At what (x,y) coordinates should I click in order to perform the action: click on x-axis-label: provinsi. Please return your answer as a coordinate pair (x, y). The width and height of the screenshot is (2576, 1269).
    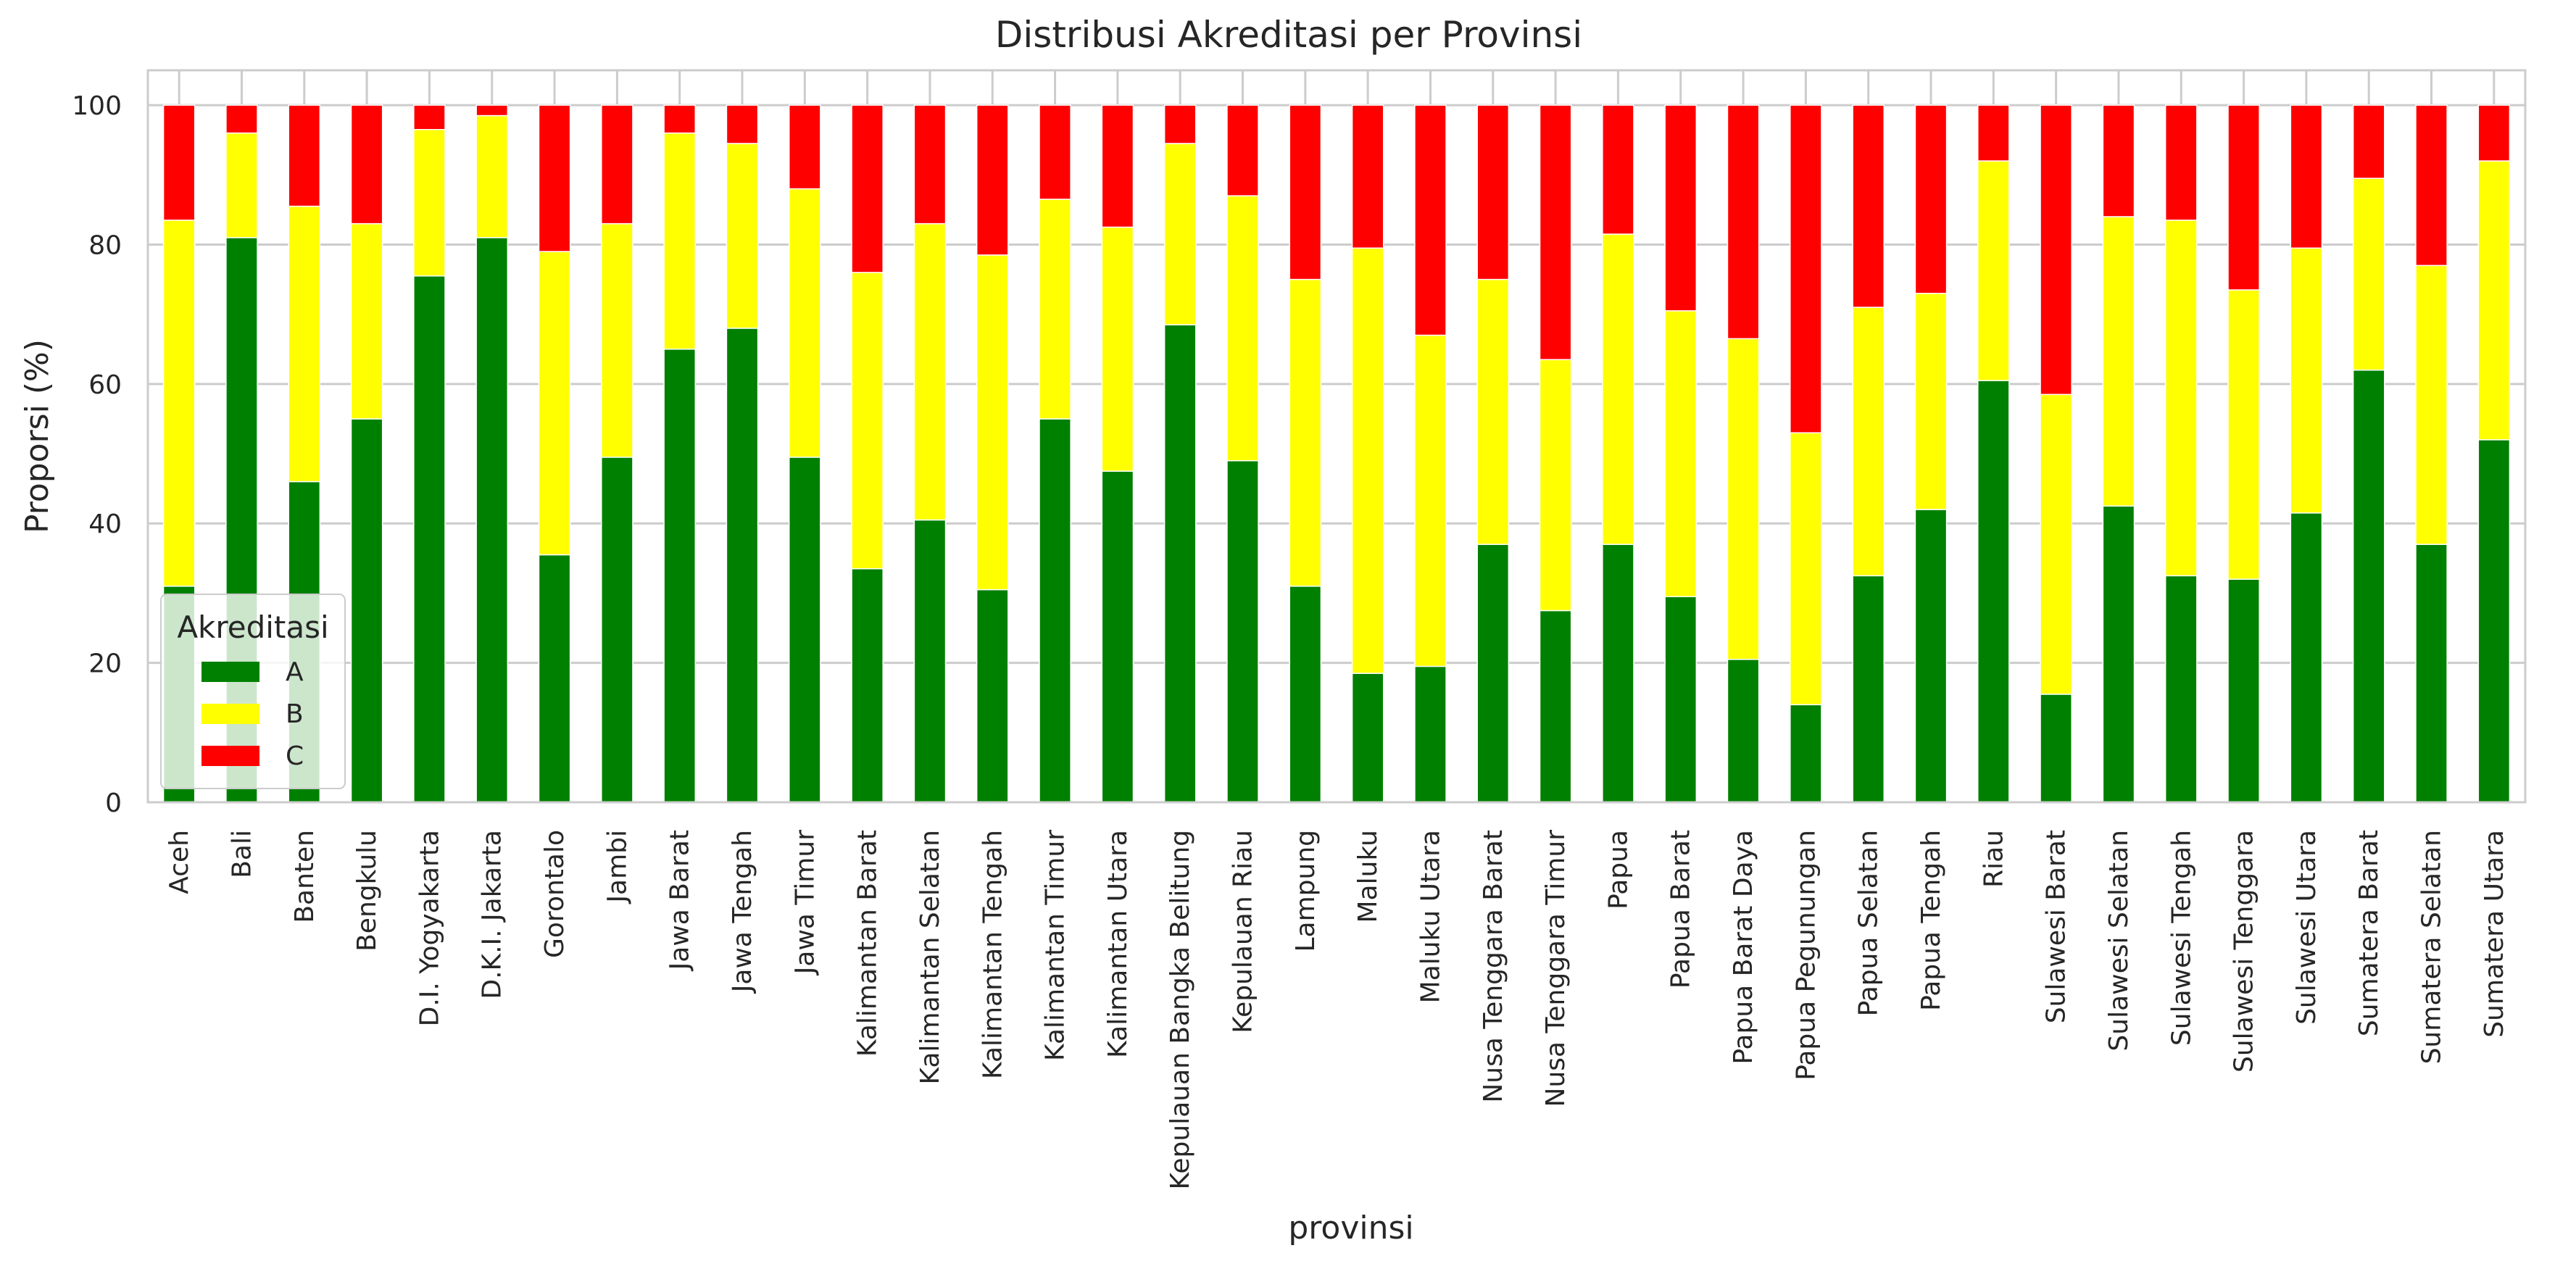
    Looking at the image, I should click on (1350, 1228).